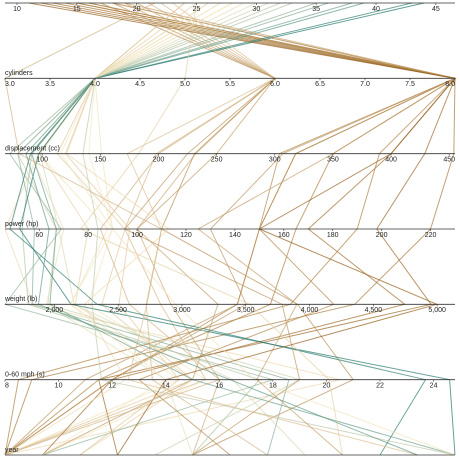 This screenshot has height=460, width=460. Describe the element at coordinates (101, 160) in the screenshot. I see `tick-label: 150` at that location.